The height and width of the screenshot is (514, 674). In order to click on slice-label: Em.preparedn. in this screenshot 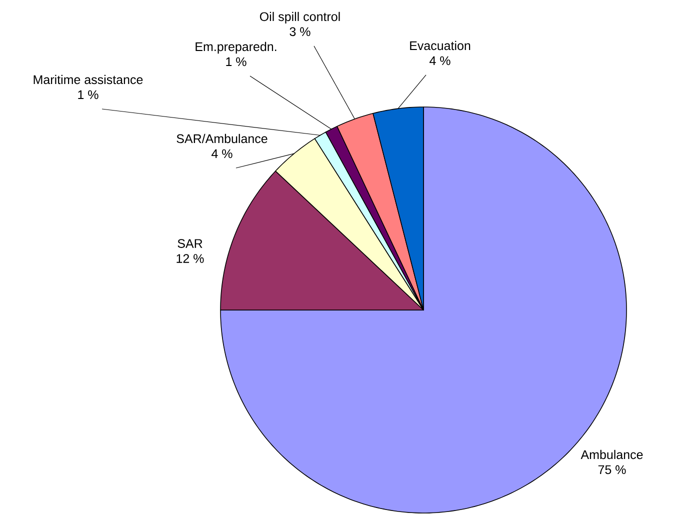, I will do `click(236, 48)`.